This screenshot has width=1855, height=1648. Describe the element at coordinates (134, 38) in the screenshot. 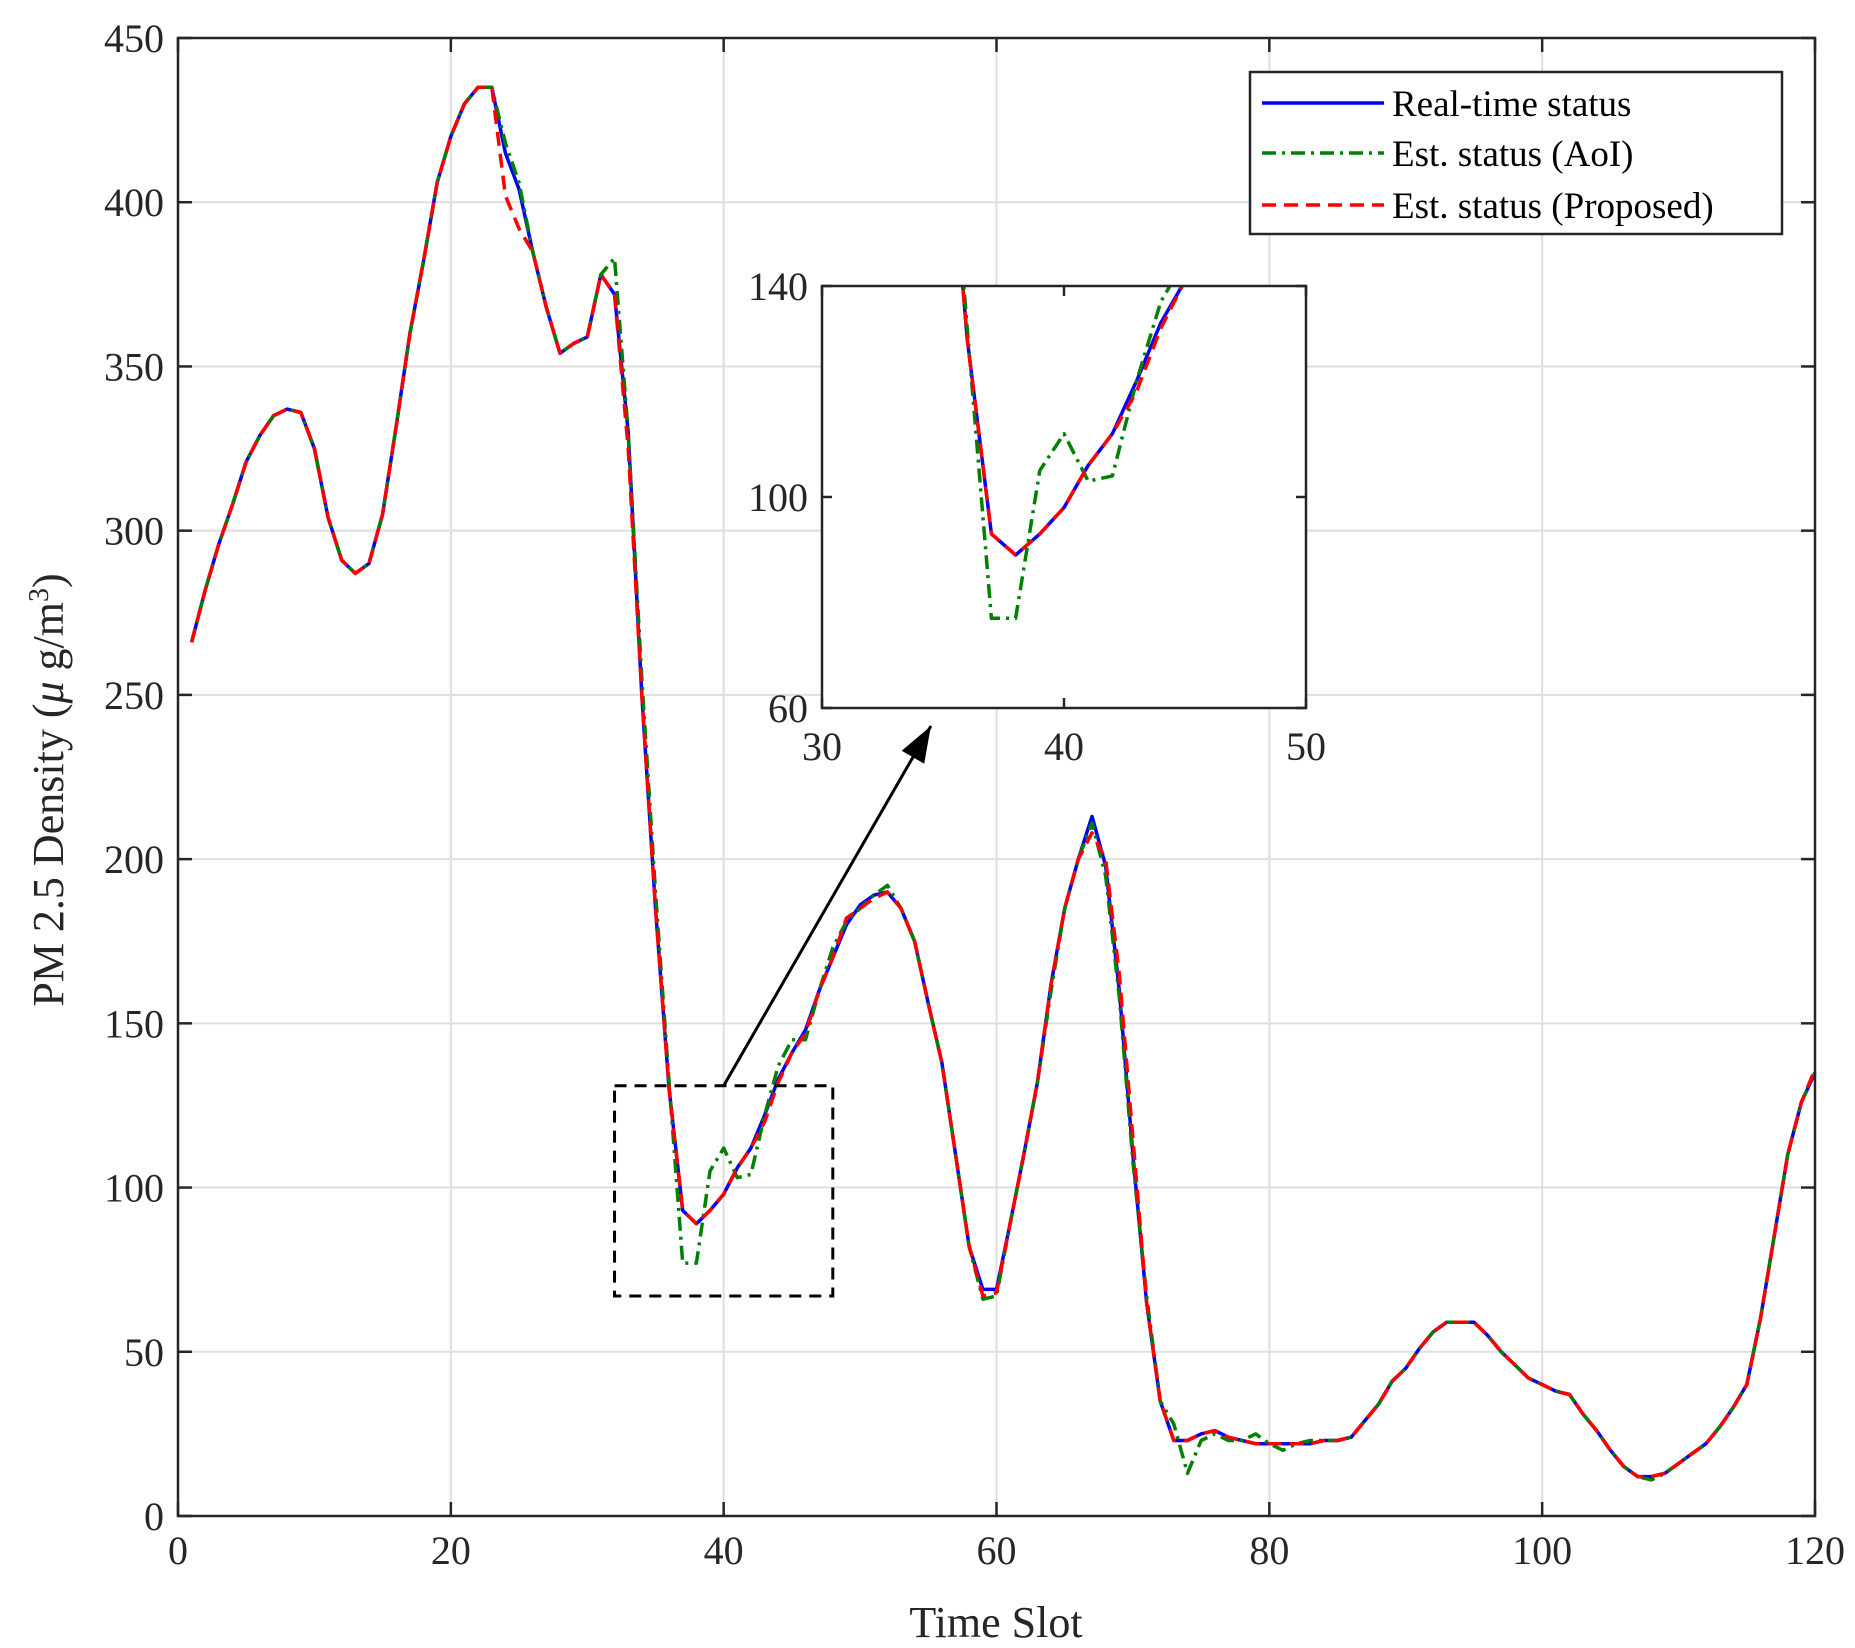

I see `y-tick-label: 450` at that location.